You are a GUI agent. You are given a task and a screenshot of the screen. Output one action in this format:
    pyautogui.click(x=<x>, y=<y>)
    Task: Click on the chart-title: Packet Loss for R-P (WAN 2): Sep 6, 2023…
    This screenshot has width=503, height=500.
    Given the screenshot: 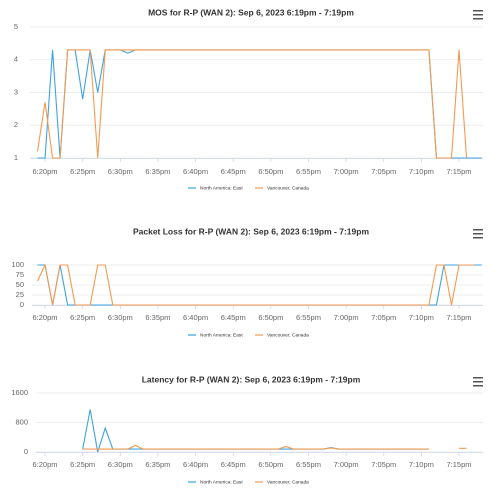 What is the action you would take?
    pyautogui.click(x=251, y=231)
    